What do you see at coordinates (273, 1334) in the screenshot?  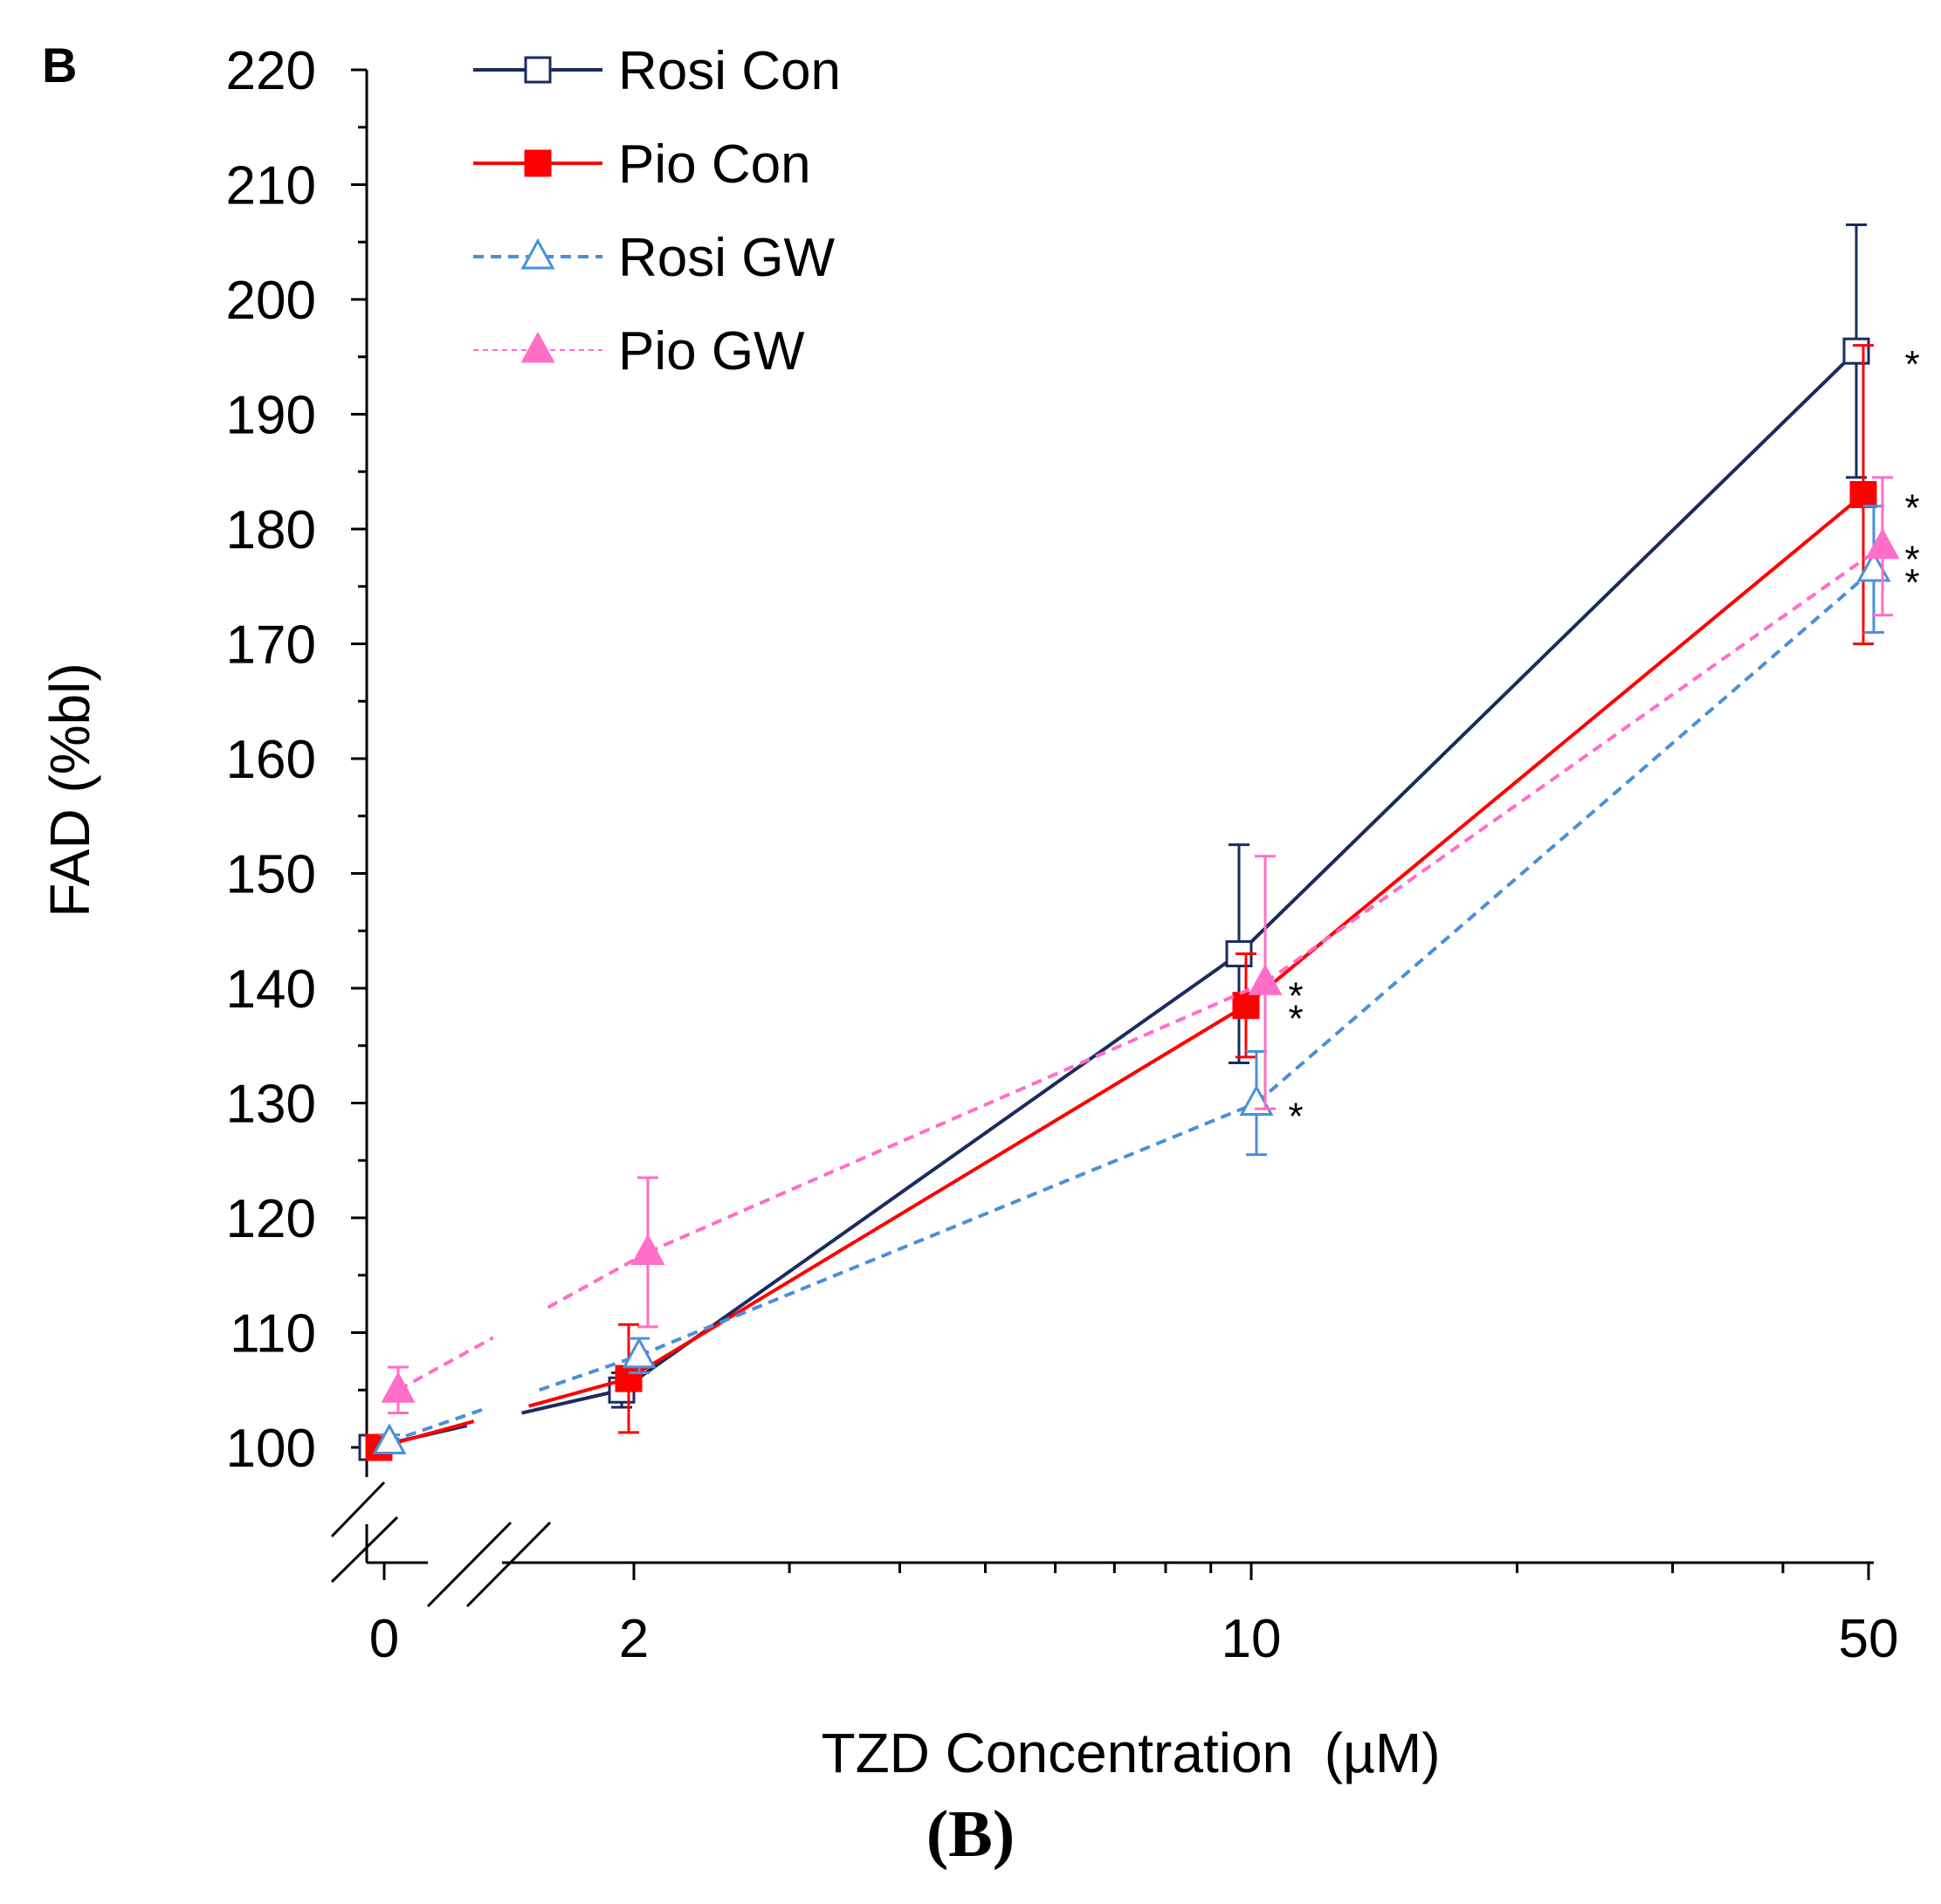 I see `y-tick-label: 110` at bounding box center [273, 1334].